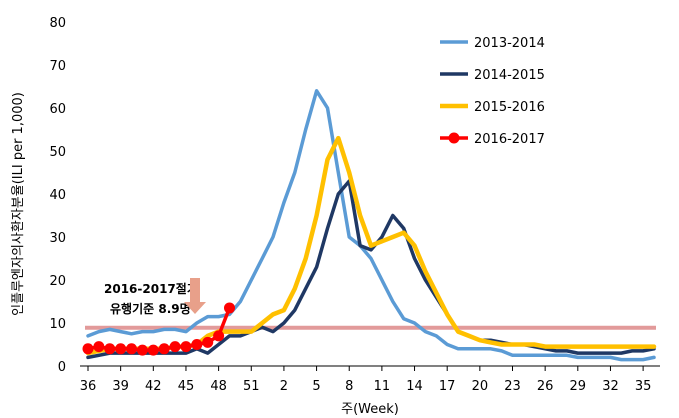 Image resolution: width=679 pixels, height=418 pixels. What do you see at coordinates (57, 324) in the screenshot?
I see `y-tick-label: 10` at bounding box center [57, 324].